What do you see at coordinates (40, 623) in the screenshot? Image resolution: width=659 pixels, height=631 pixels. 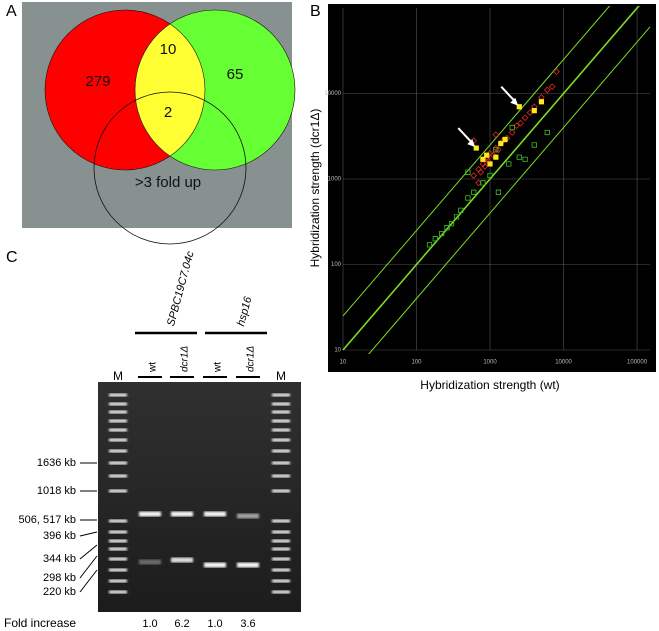 I see `fold-label: Fold increase` at bounding box center [40, 623].